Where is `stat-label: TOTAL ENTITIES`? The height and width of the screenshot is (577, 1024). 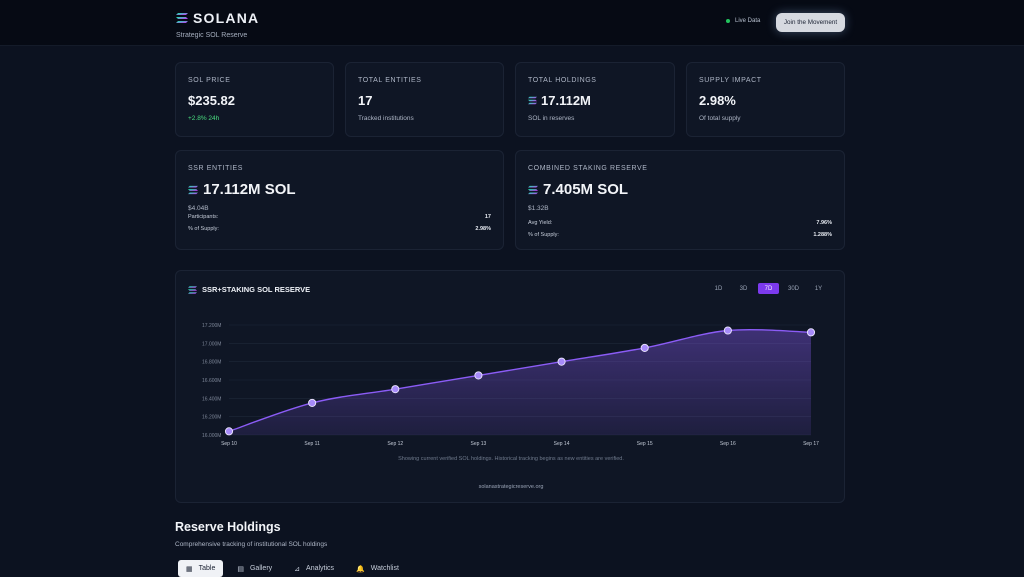
stat-label: TOTAL ENTITIES is located at coordinates (390, 80).